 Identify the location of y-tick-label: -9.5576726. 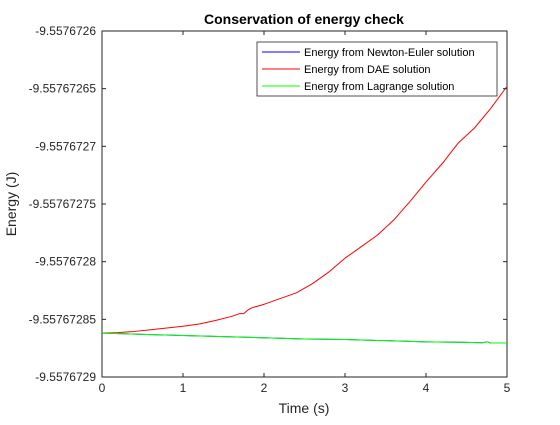
(65, 31).